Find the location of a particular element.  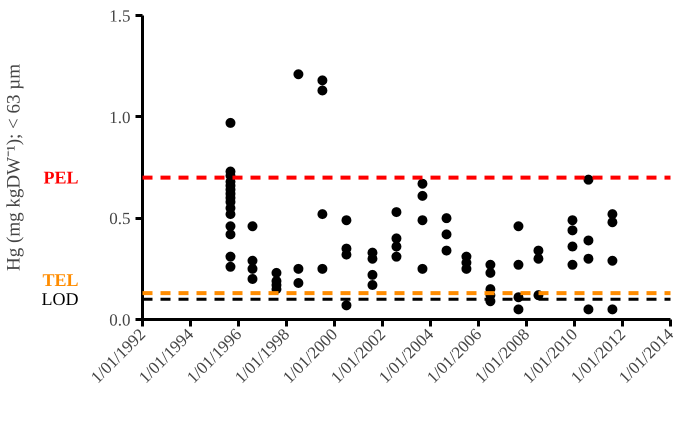

y-axis-title: Hg (mg kgDW⁻¹); < 63 µm is located at coordinates (14, 167).